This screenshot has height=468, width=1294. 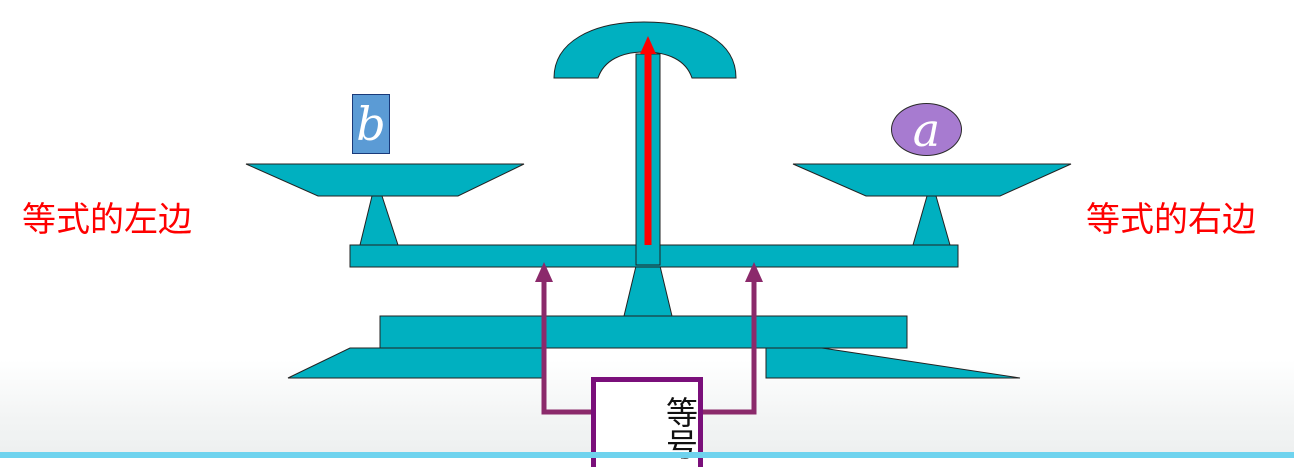 What do you see at coordinates (931, 220) in the screenshot?
I see `right-pan-stand` at bounding box center [931, 220].